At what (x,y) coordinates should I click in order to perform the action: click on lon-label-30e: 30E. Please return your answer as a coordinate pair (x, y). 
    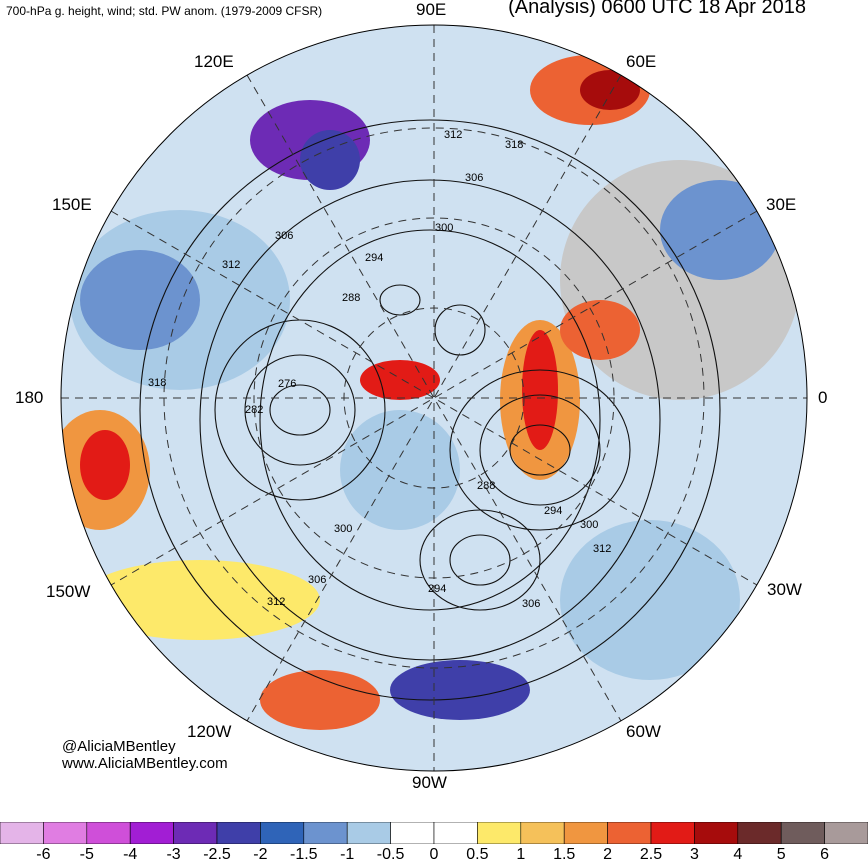
    Looking at the image, I should click on (781, 204).